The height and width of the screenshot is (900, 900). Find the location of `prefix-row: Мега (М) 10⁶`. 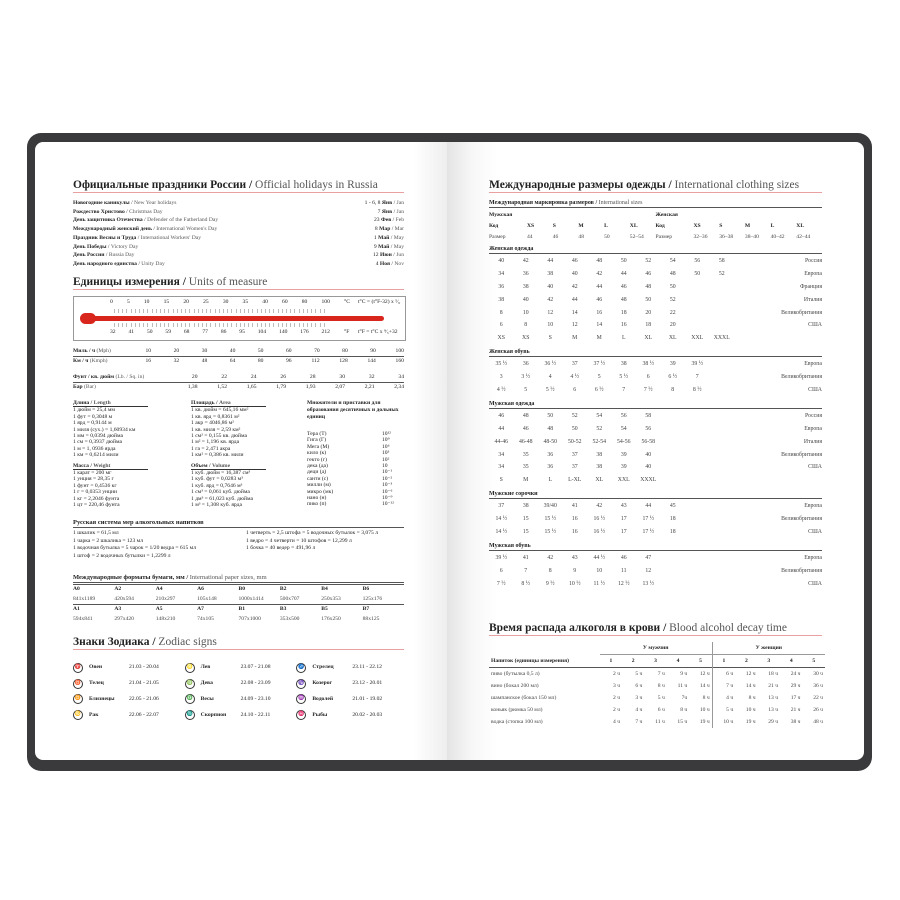

prefix-row: Мега (М) 10⁶ is located at coordinates (355, 447).